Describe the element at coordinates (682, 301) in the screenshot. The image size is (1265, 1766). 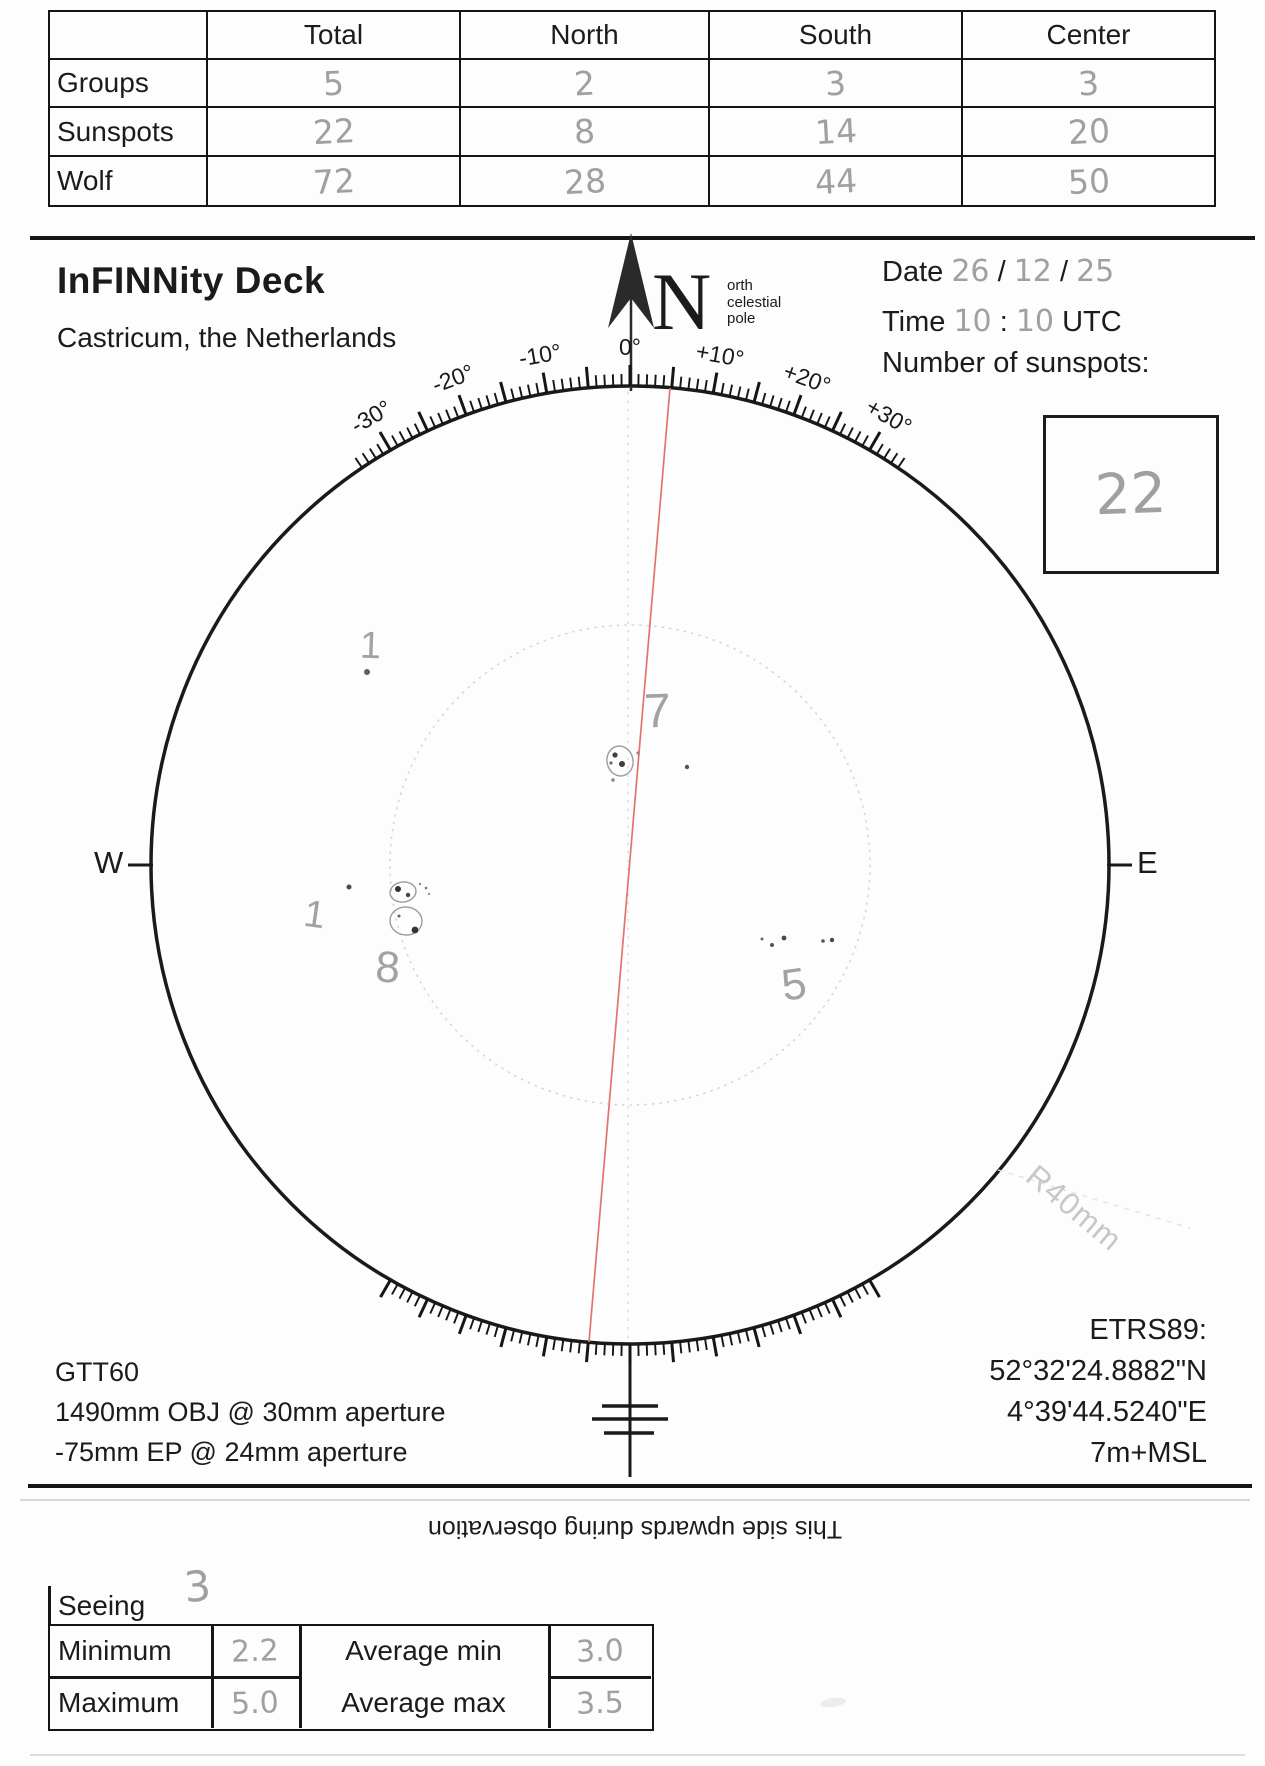
I see `north-letter: N` at that location.